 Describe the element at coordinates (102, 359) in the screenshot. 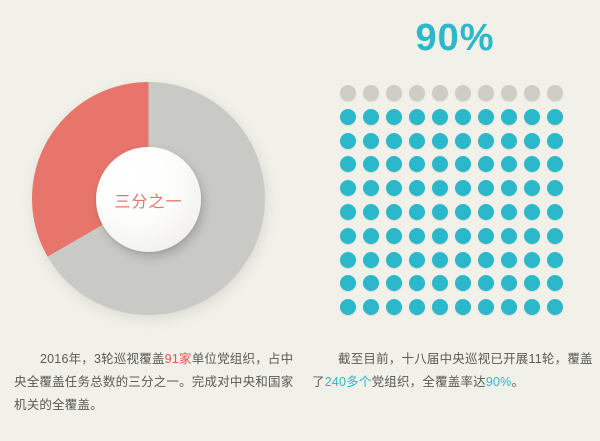

I see `left-caption-line1-pre: 2016年，3轮巡视覆盖` at that location.